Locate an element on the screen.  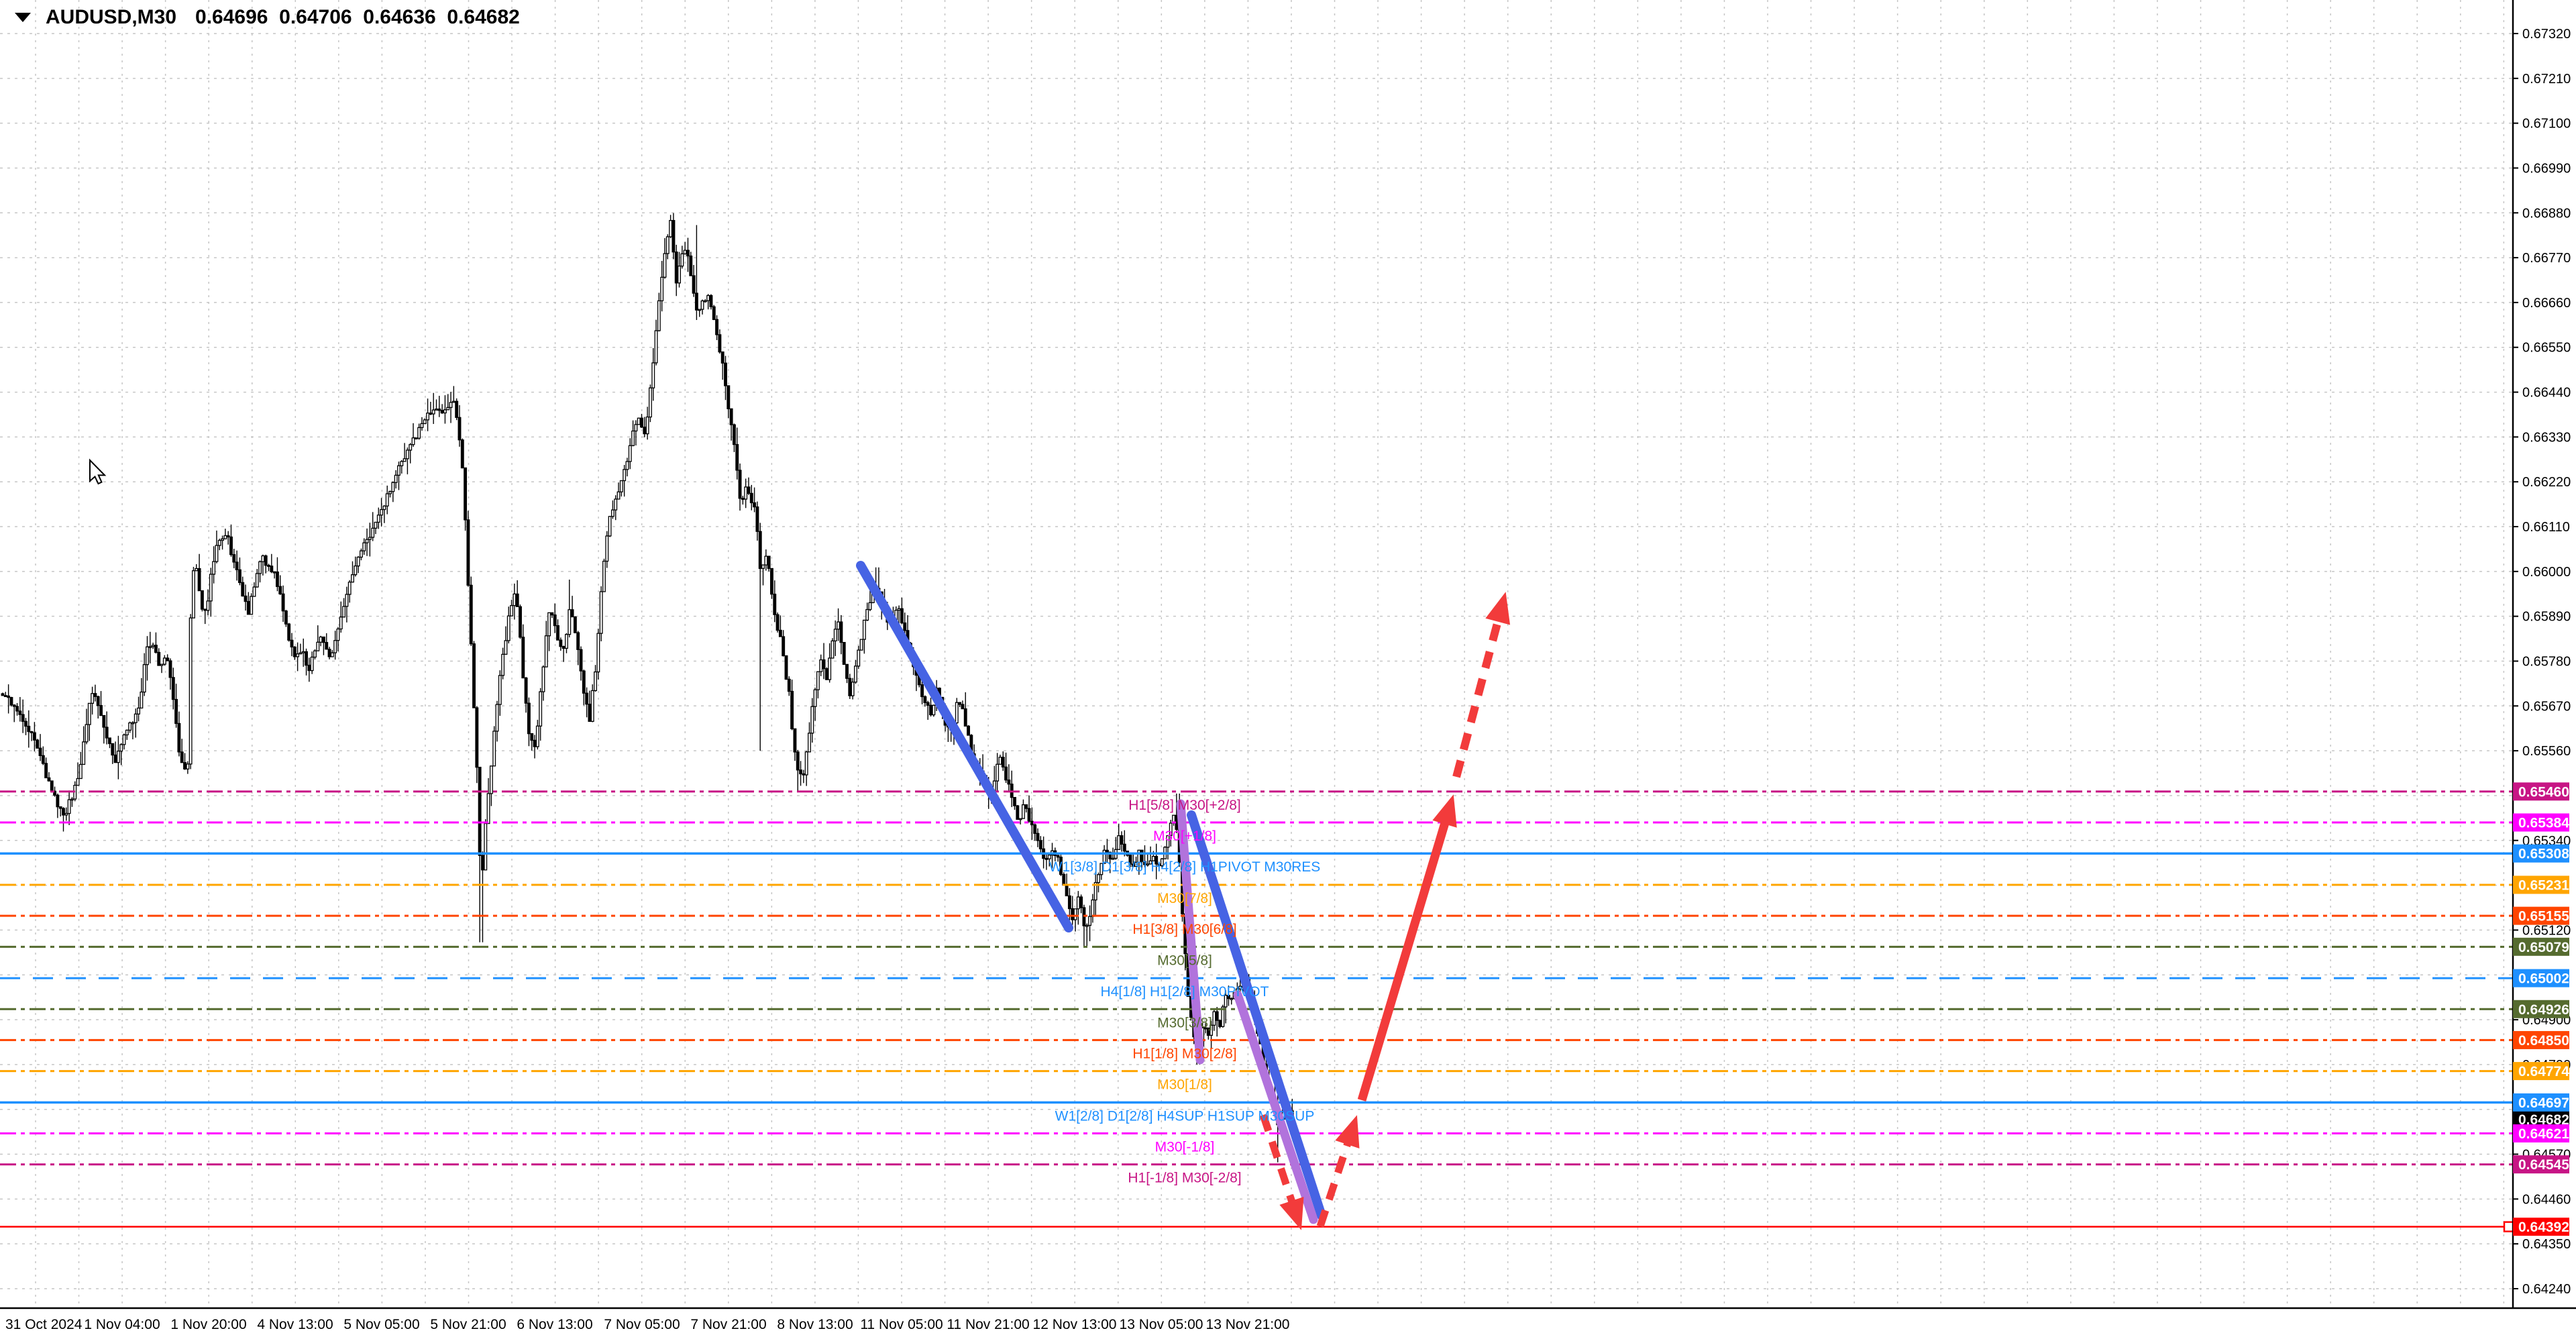
arrows-layer is located at coordinates (1385, 911).